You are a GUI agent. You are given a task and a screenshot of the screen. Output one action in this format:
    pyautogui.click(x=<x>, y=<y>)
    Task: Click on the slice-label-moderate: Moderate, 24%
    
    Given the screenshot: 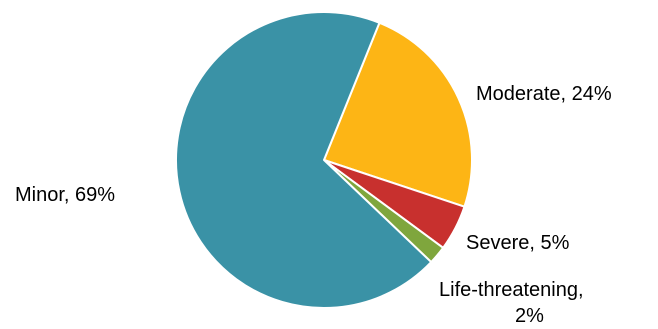 What is the action you would take?
    pyautogui.click(x=544, y=94)
    